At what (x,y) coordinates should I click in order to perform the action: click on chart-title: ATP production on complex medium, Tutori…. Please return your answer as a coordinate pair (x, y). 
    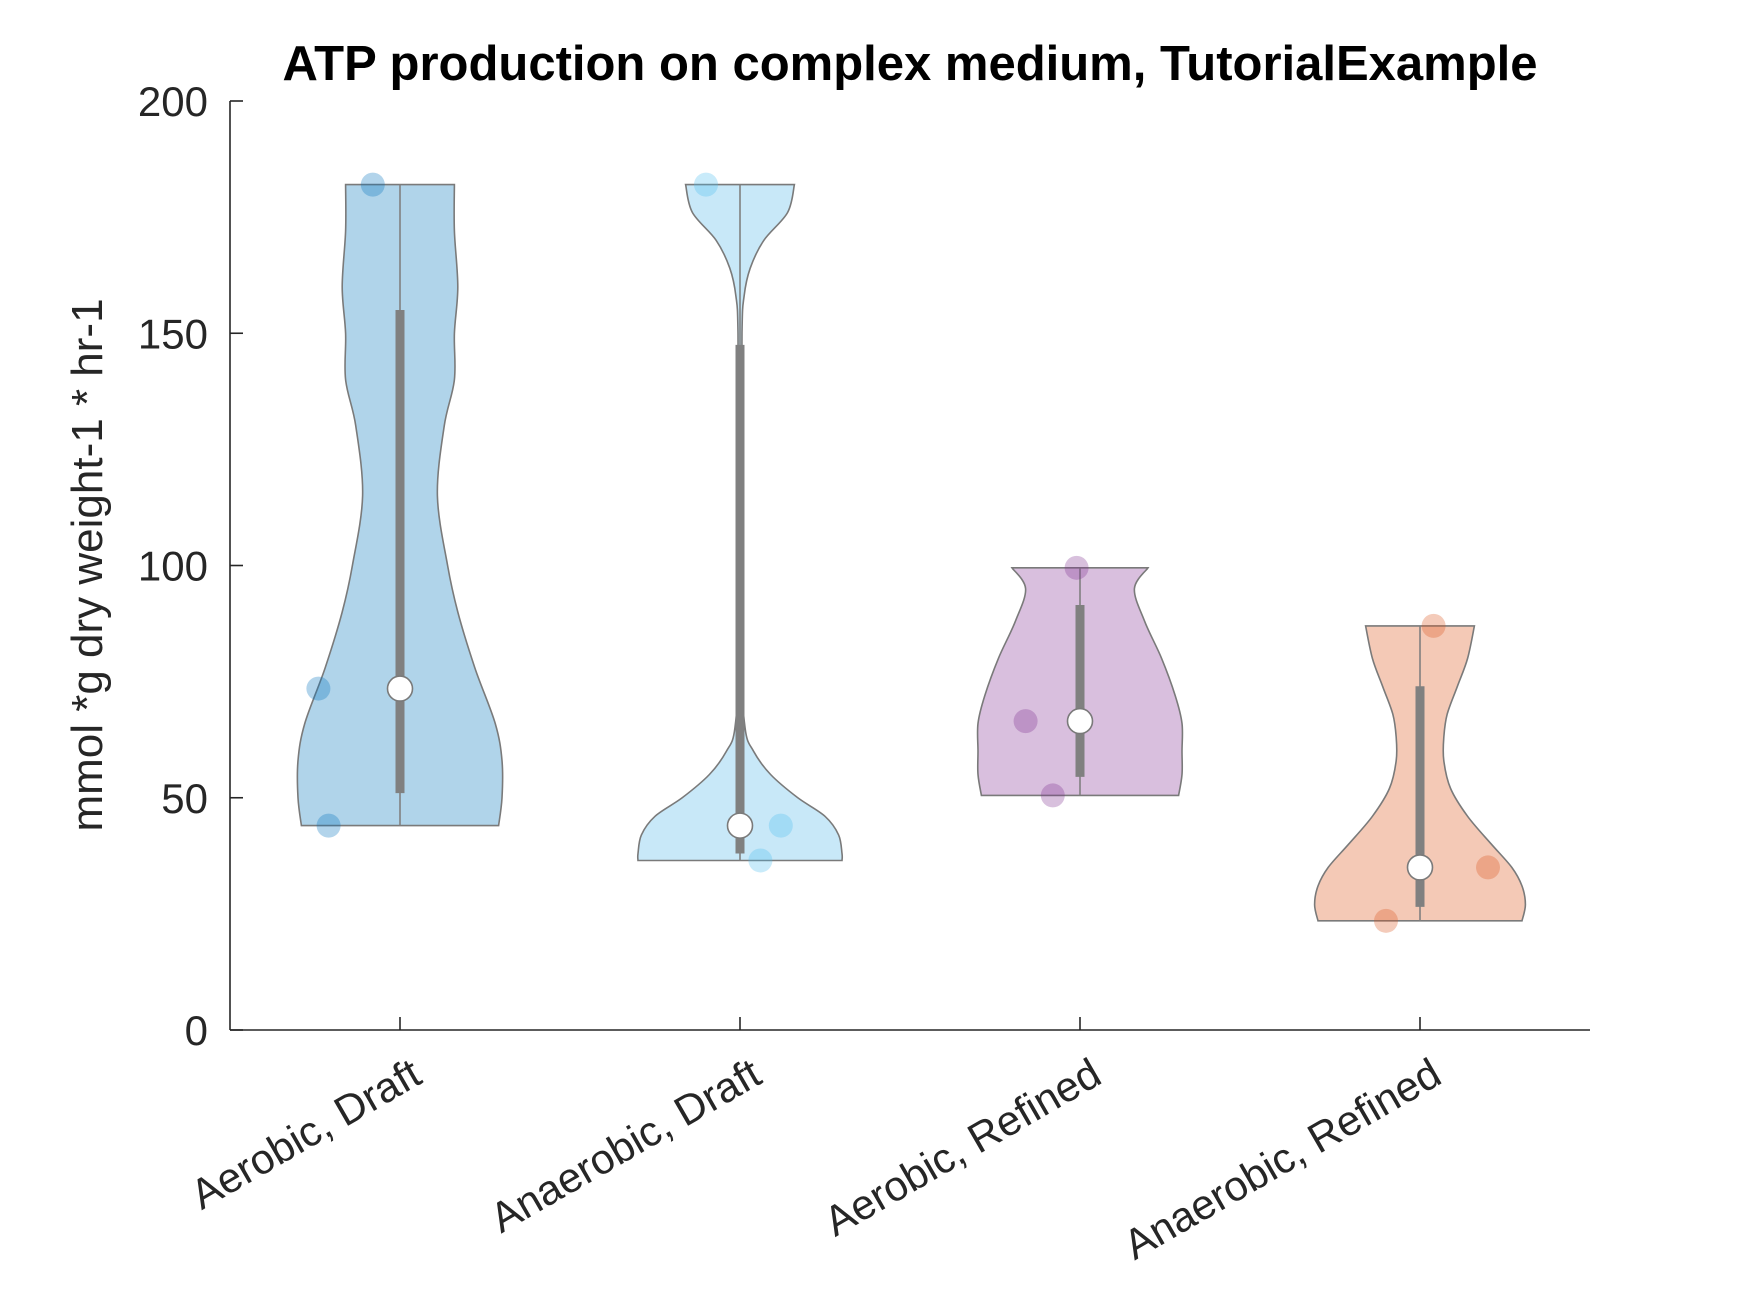
    Looking at the image, I should click on (909, 64).